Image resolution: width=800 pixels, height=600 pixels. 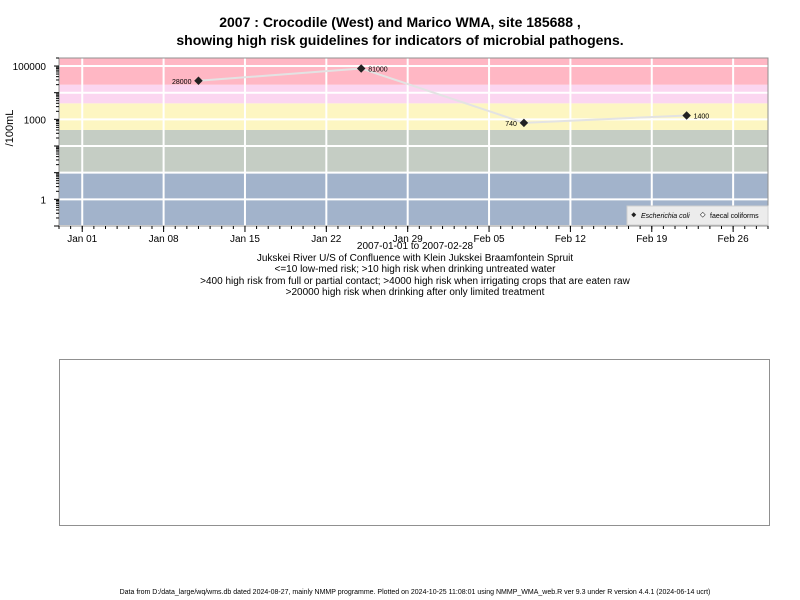 What do you see at coordinates (43, 200) in the screenshot?
I see `y-tick-label: 1` at bounding box center [43, 200].